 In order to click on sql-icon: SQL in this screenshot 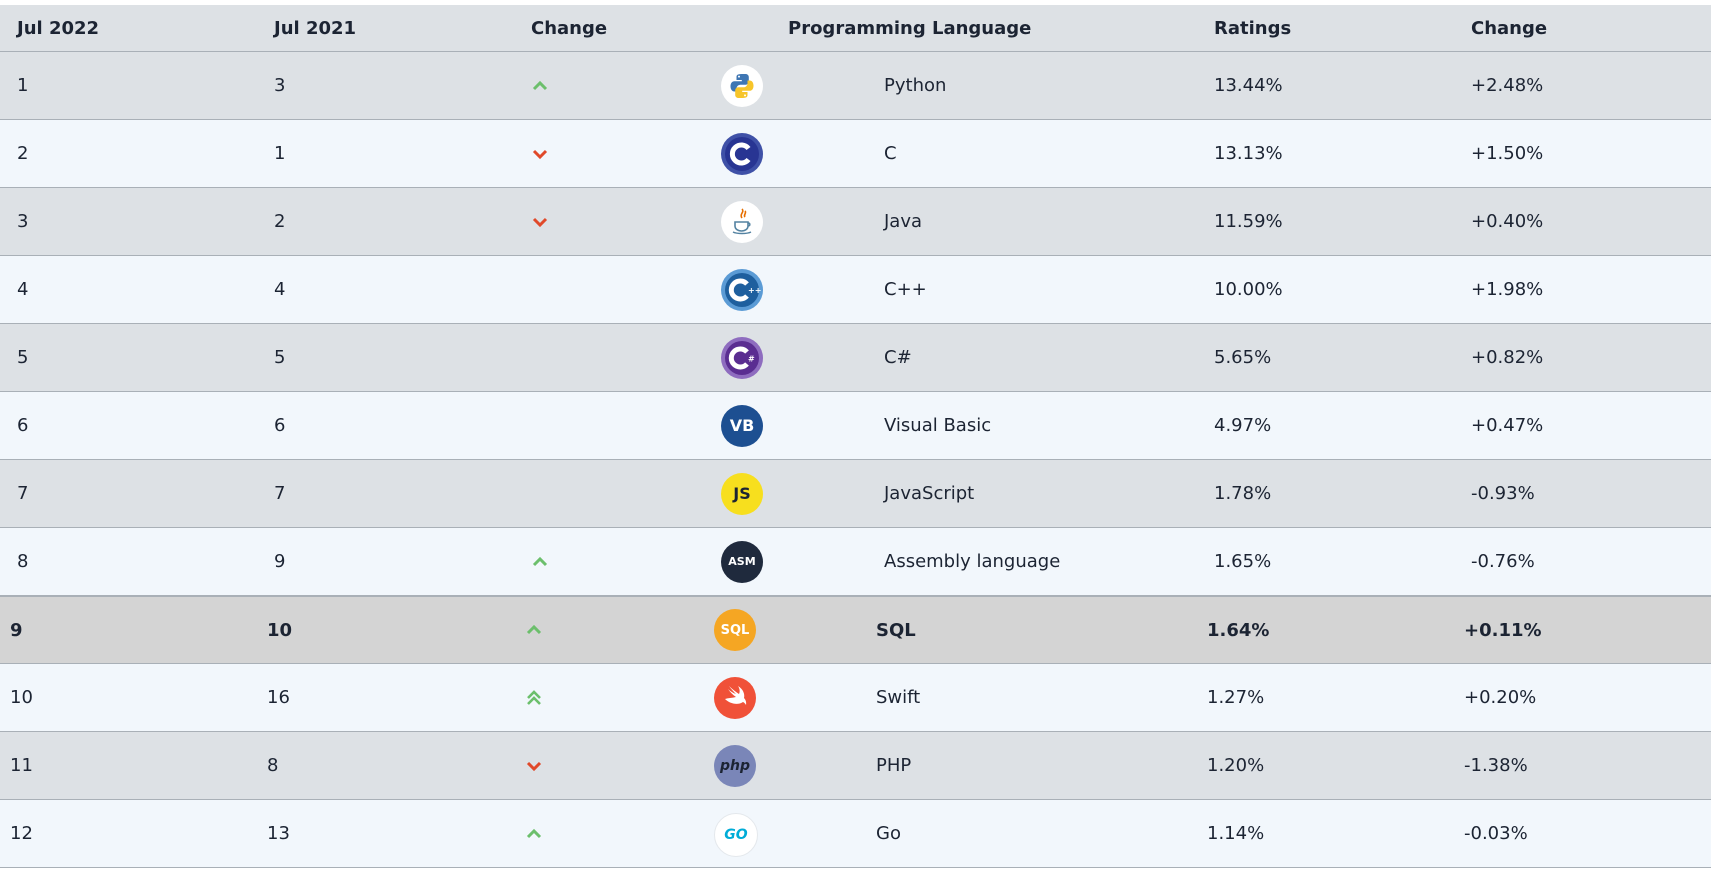, I will do `click(735, 630)`.